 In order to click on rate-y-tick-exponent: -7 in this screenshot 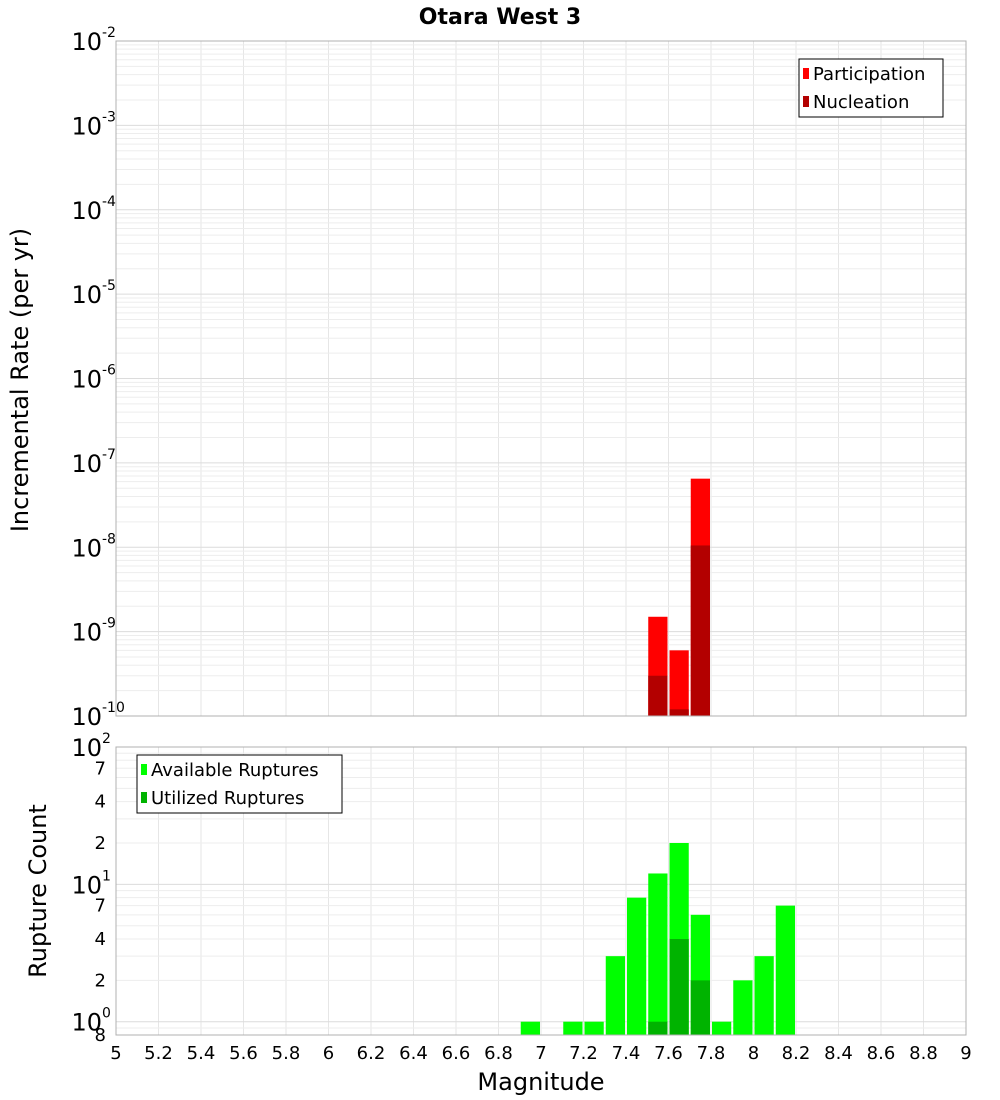, I will do `click(109, 455)`.